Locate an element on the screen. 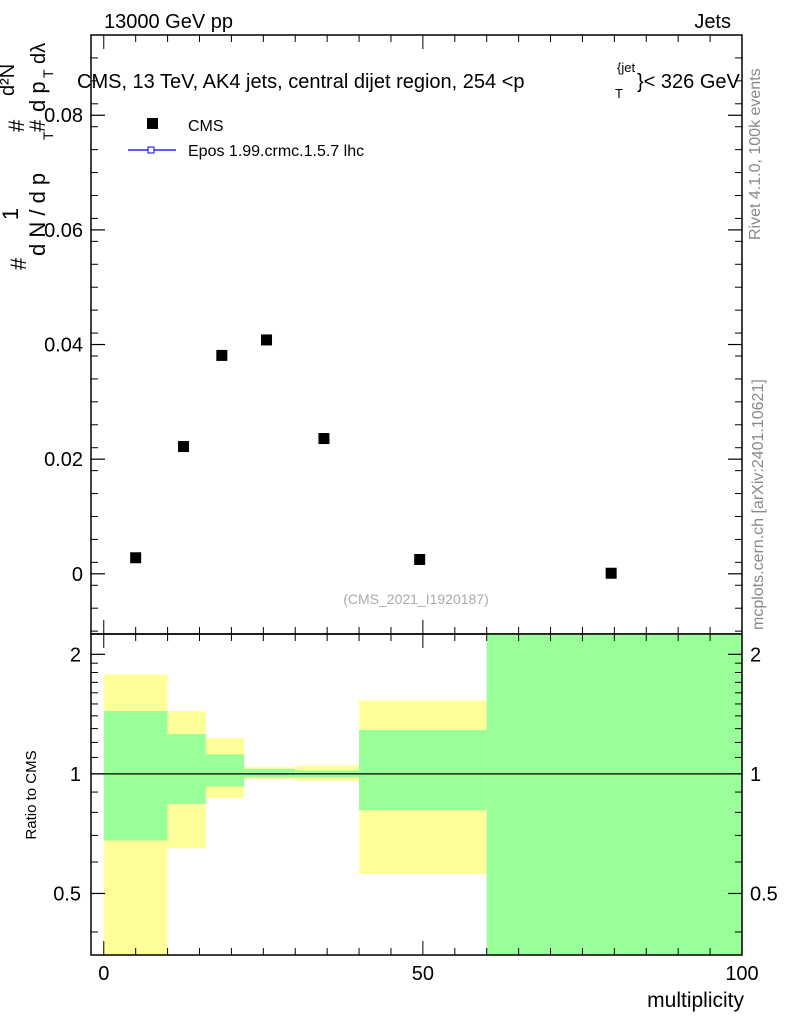  legend-mc-label: Epos 1.99.crmc.1.5.7 lhc is located at coordinates (276, 151).